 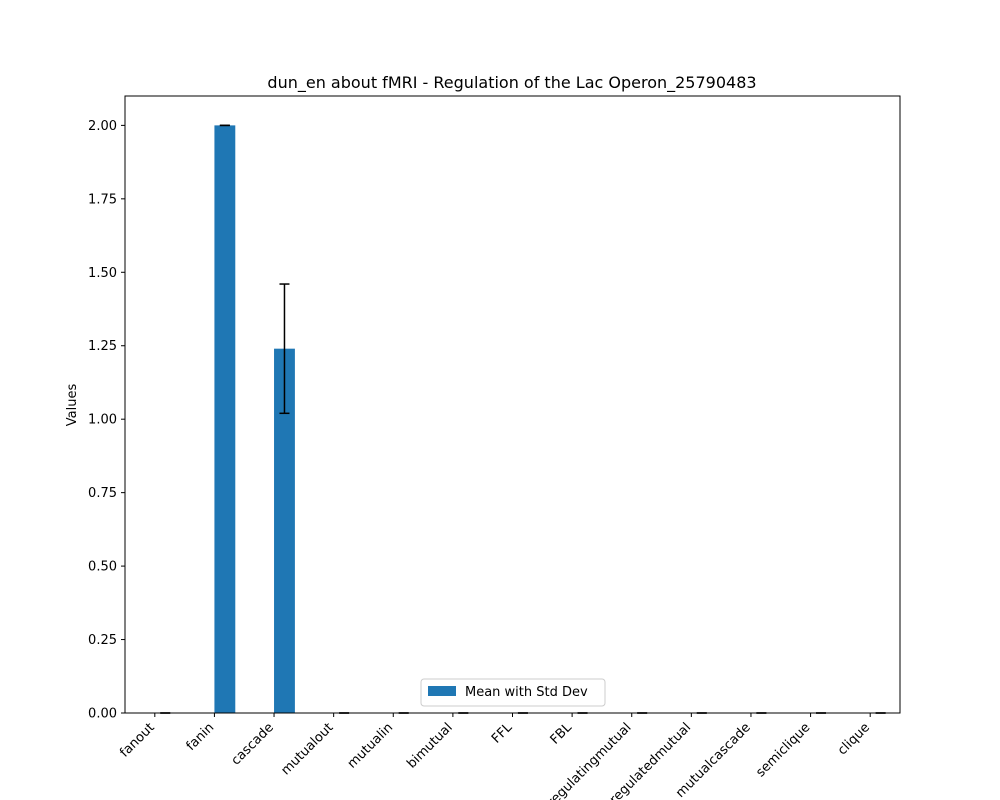 I want to click on x-tick-label: cascade, so click(x=253, y=744).